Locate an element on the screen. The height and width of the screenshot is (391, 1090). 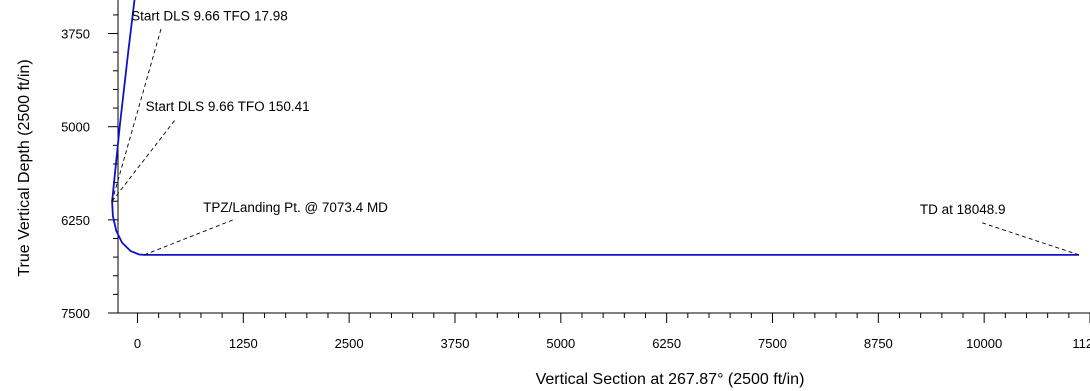
x-axis-title: Vertical Section at 267.87° (2500 ft/in) is located at coordinates (670, 379).